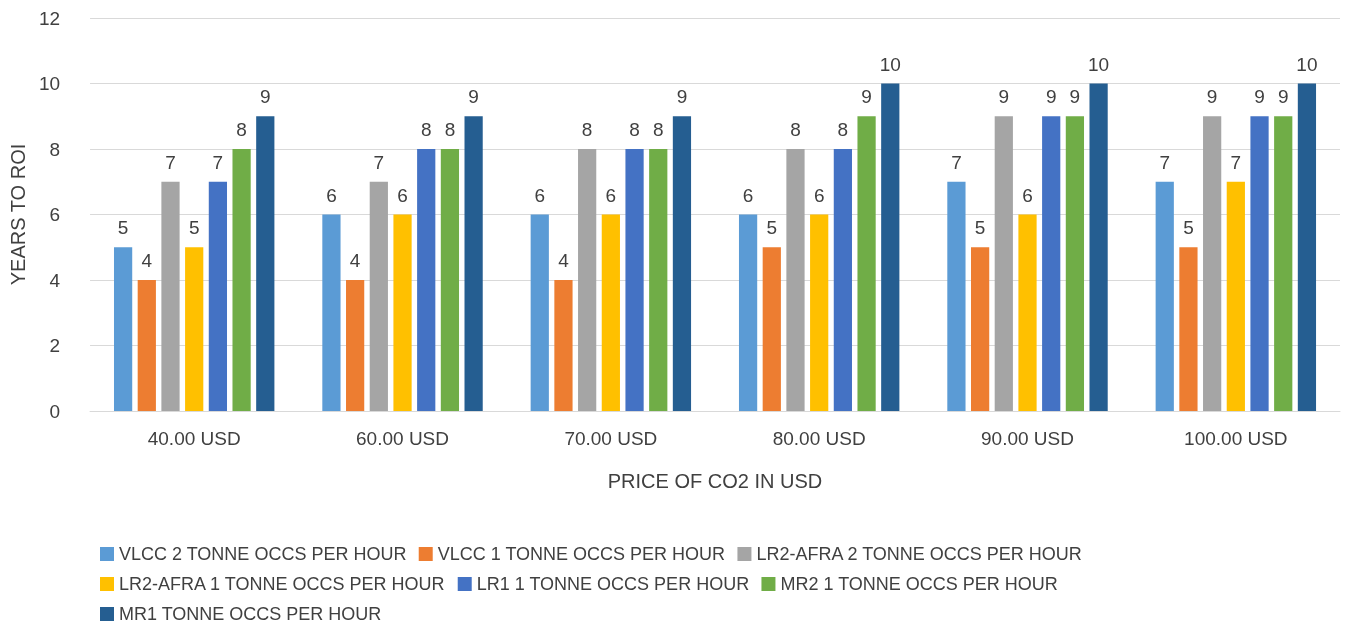  Describe the element at coordinates (715, 481) in the screenshot. I see `x-axis-title: PRICE OF CO2 IN USD` at that location.